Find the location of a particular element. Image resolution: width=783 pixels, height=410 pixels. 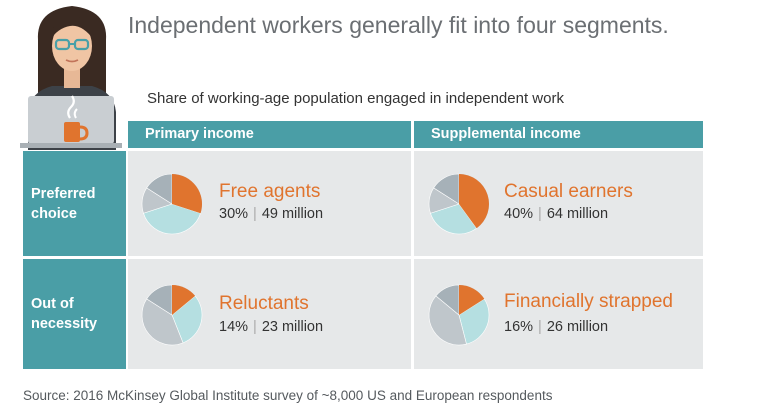

row-header-line: Out of is located at coordinates (52, 304).